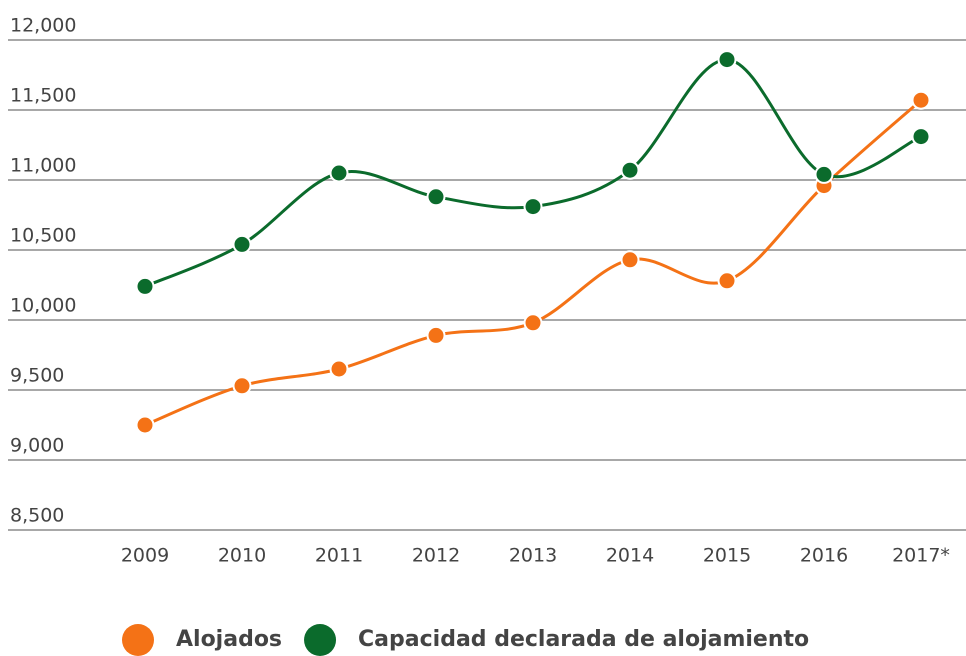  Describe the element at coordinates (242, 556) in the screenshot. I see `x-tick-label: 2010` at that location.